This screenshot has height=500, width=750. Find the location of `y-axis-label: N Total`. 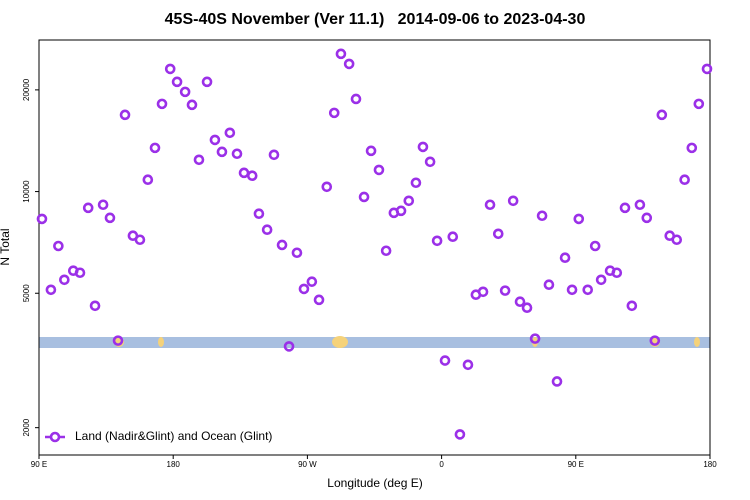

y-axis-label: N Total is located at coordinates (6, 246).